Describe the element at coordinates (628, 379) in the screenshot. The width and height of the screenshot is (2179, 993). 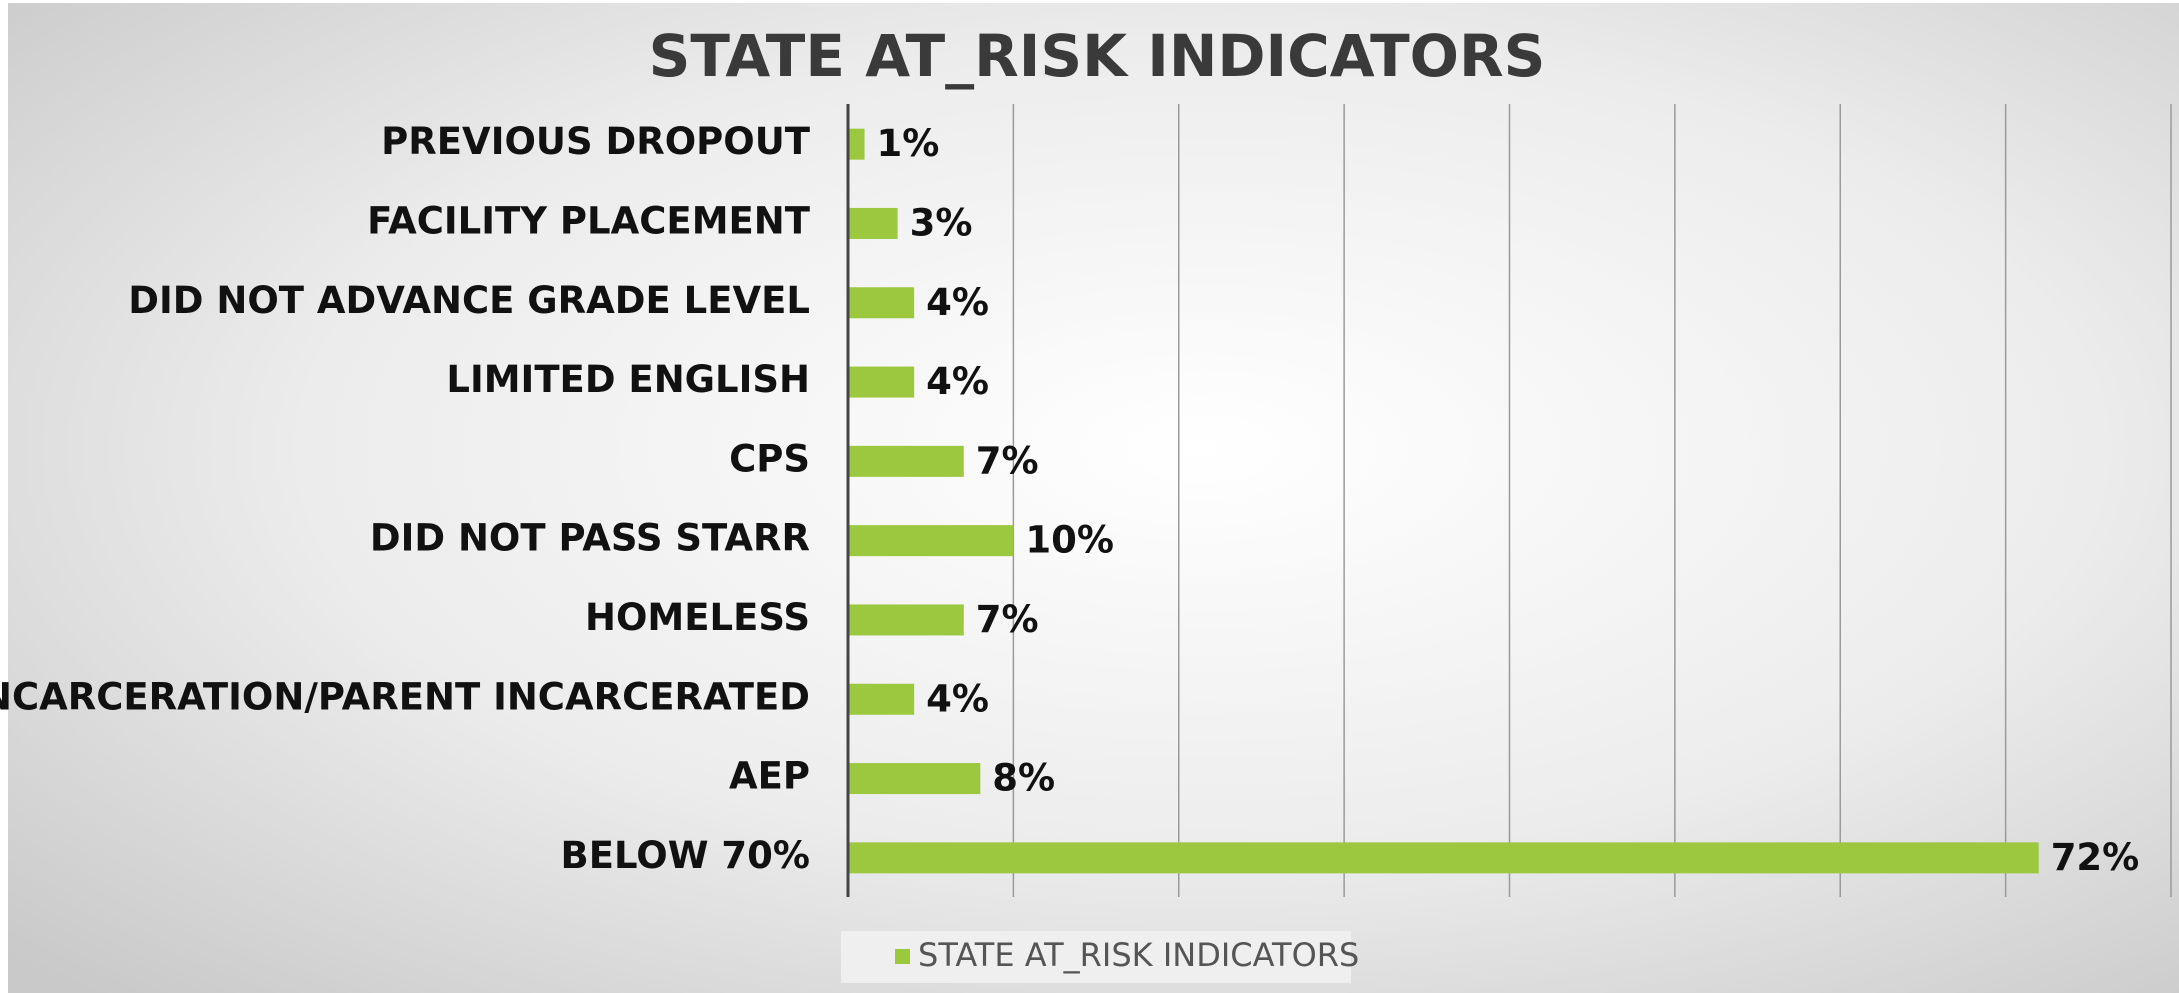
I see `y-tick-label: LIMITED ENGLISH` at that location.